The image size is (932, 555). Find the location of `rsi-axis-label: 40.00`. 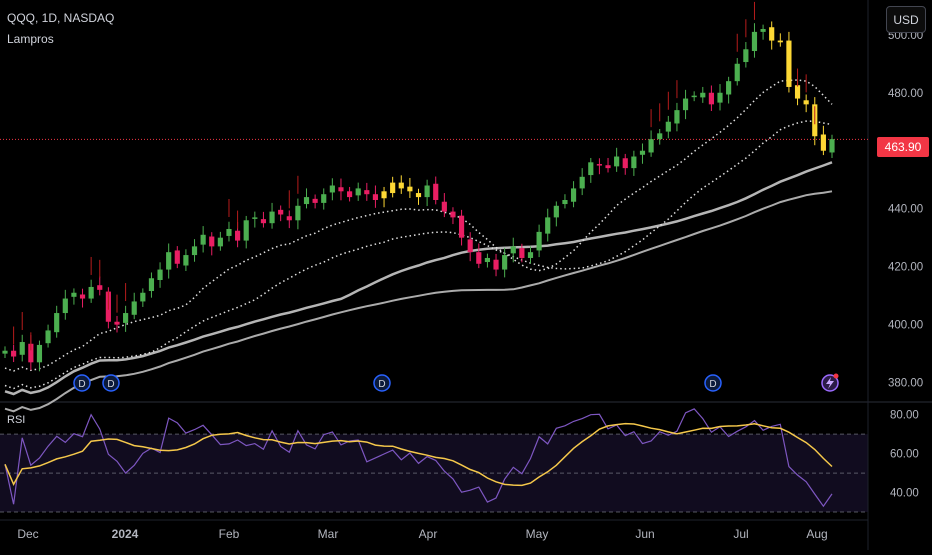

rsi-axis-label: 40.00 is located at coordinates (904, 494).